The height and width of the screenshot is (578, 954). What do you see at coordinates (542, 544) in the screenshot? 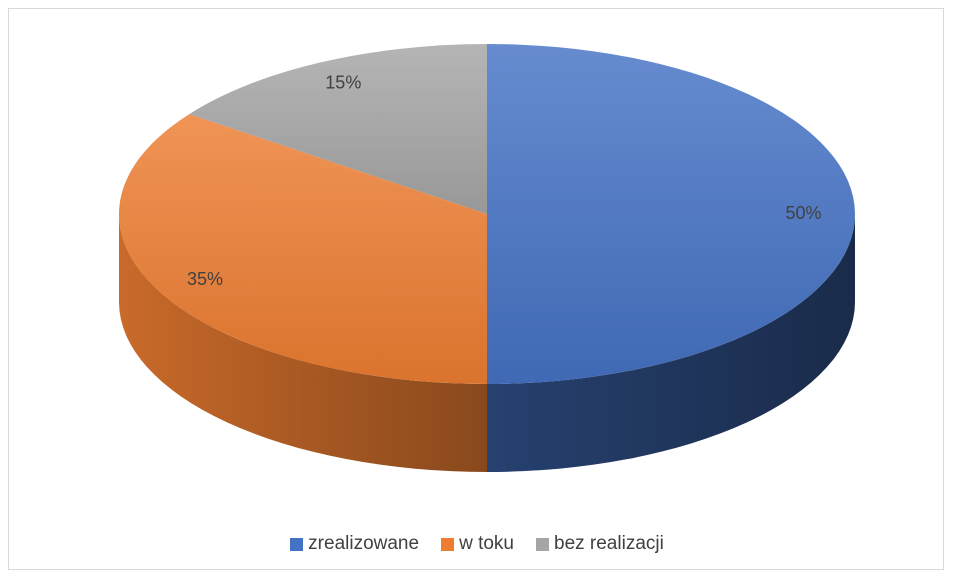
I see `legend-swatch-bez-realizacji` at bounding box center [542, 544].